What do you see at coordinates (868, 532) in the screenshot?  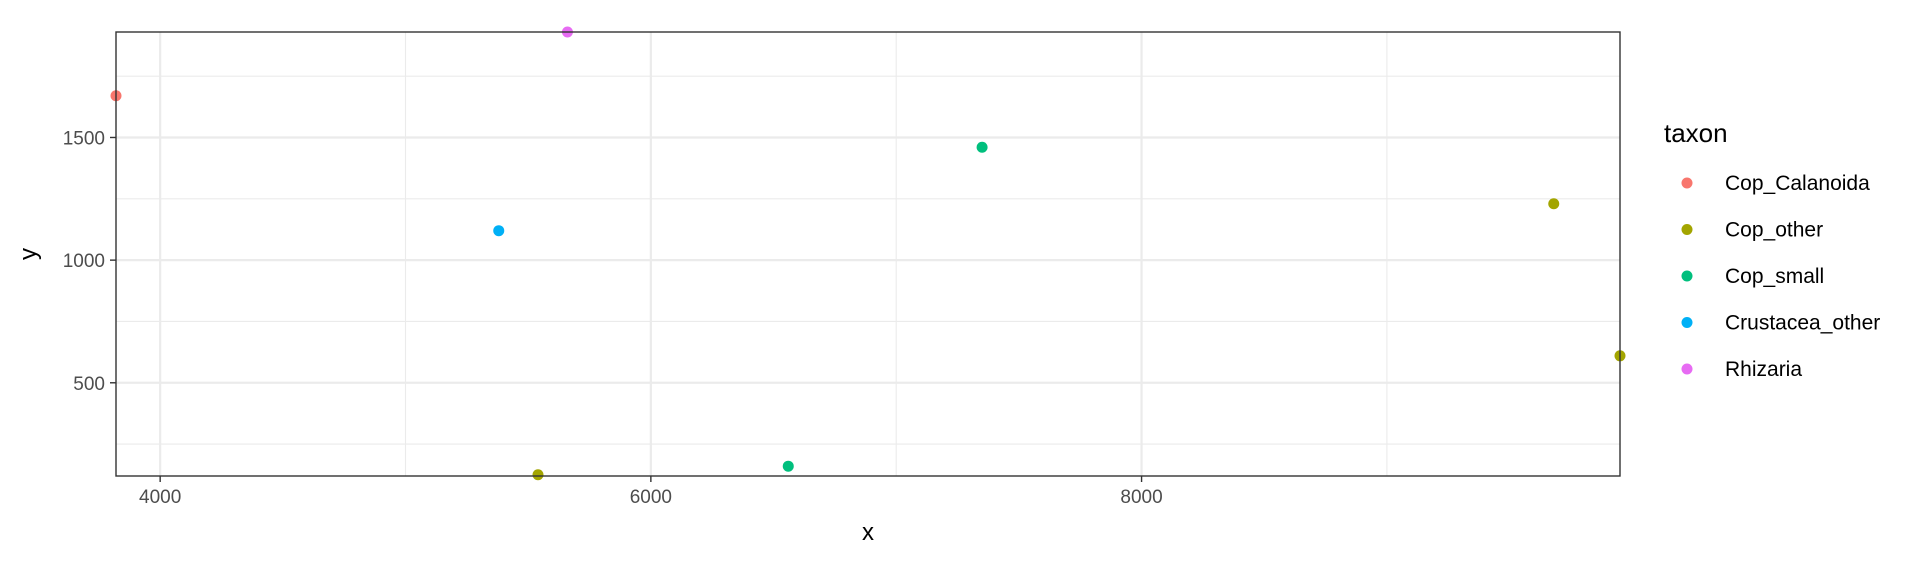 I see `x-axis-title: x` at bounding box center [868, 532].